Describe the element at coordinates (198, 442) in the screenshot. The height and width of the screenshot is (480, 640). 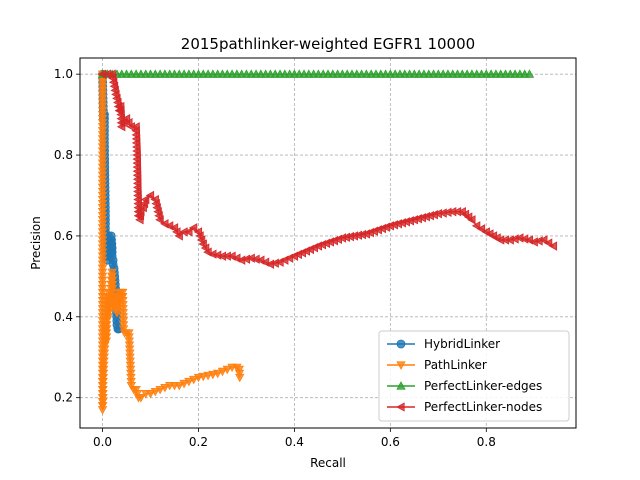
I see `x-tick-label: 0.2` at that location.